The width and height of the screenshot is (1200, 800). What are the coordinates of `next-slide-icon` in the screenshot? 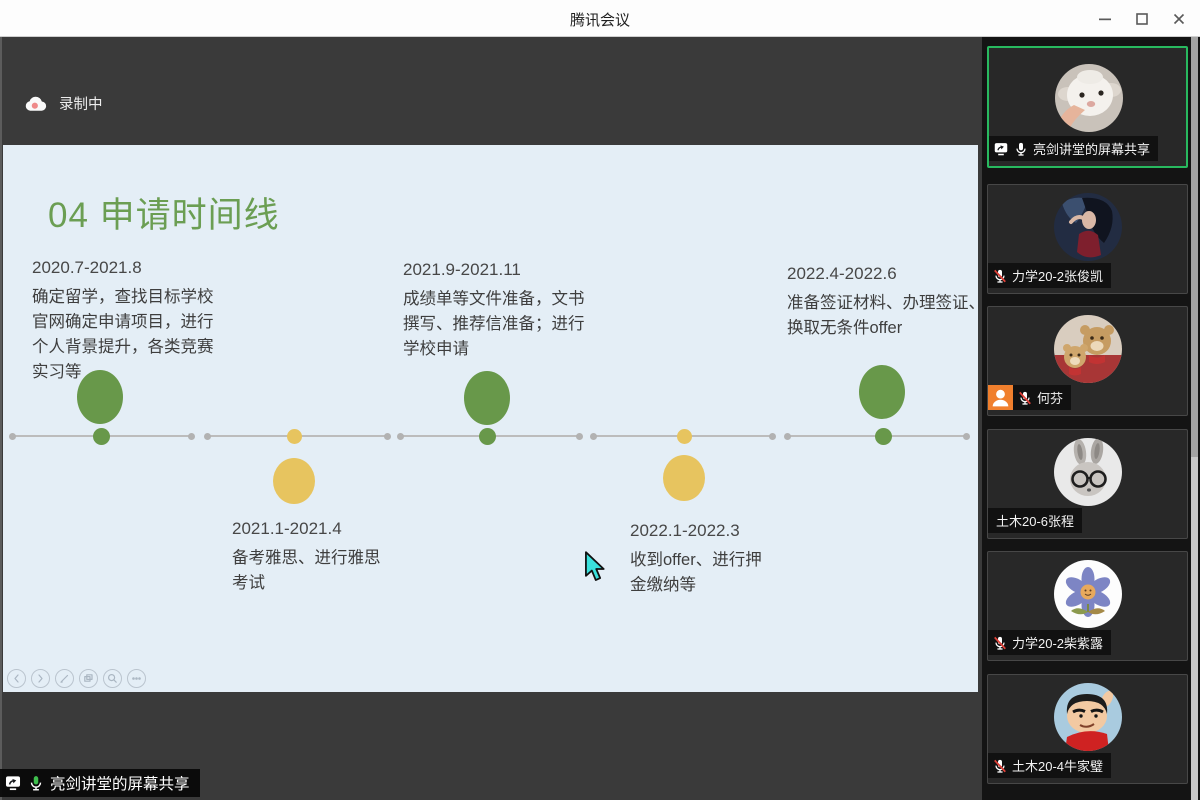 It's located at (40, 678).